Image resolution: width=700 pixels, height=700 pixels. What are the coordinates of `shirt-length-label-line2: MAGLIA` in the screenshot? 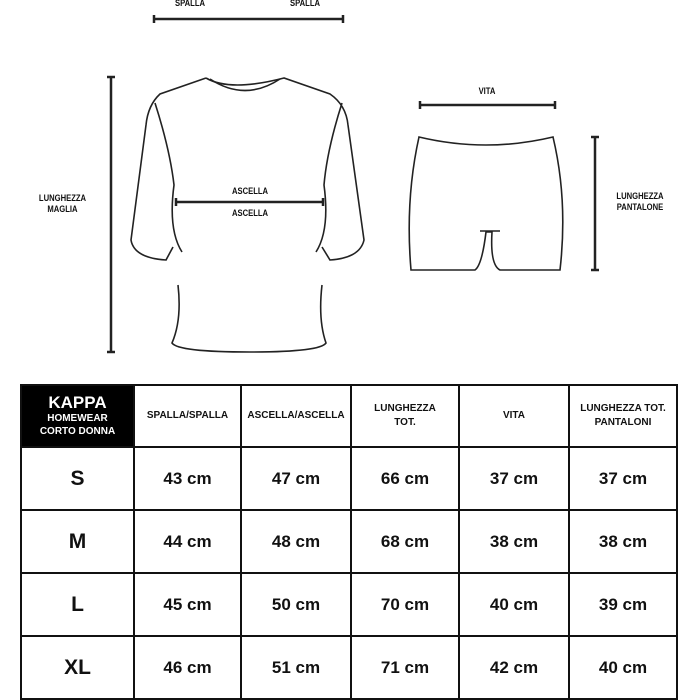 It's located at (62, 209).